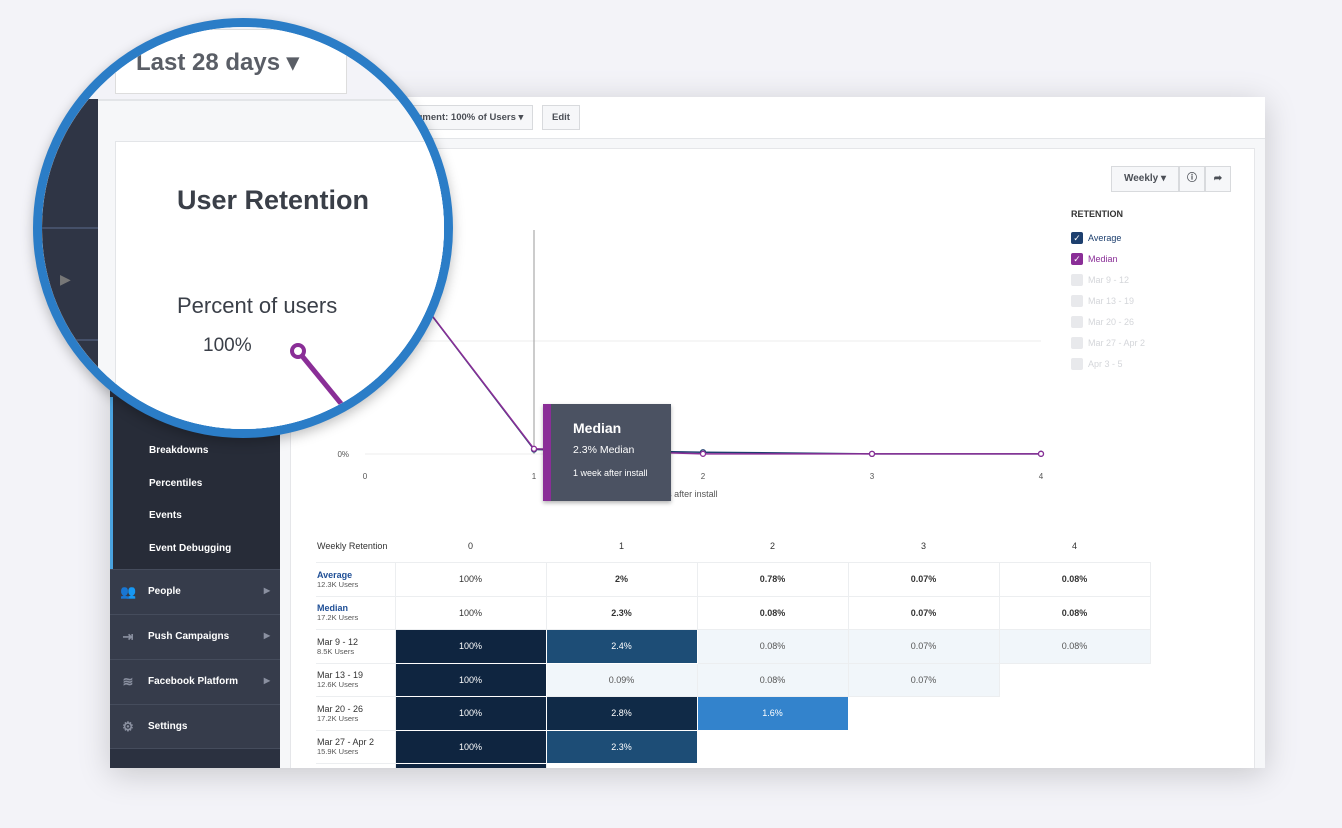  Describe the element at coordinates (1105, 237) in the screenshot. I see `legend-label: Average` at that location.